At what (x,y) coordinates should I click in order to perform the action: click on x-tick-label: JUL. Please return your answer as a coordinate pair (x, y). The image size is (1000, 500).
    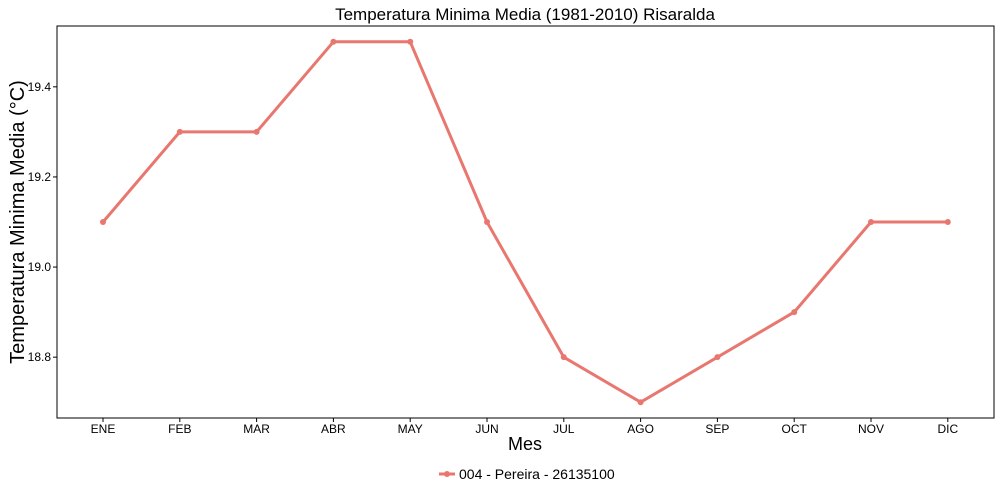
    Looking at the image, I should click on (564, 429).